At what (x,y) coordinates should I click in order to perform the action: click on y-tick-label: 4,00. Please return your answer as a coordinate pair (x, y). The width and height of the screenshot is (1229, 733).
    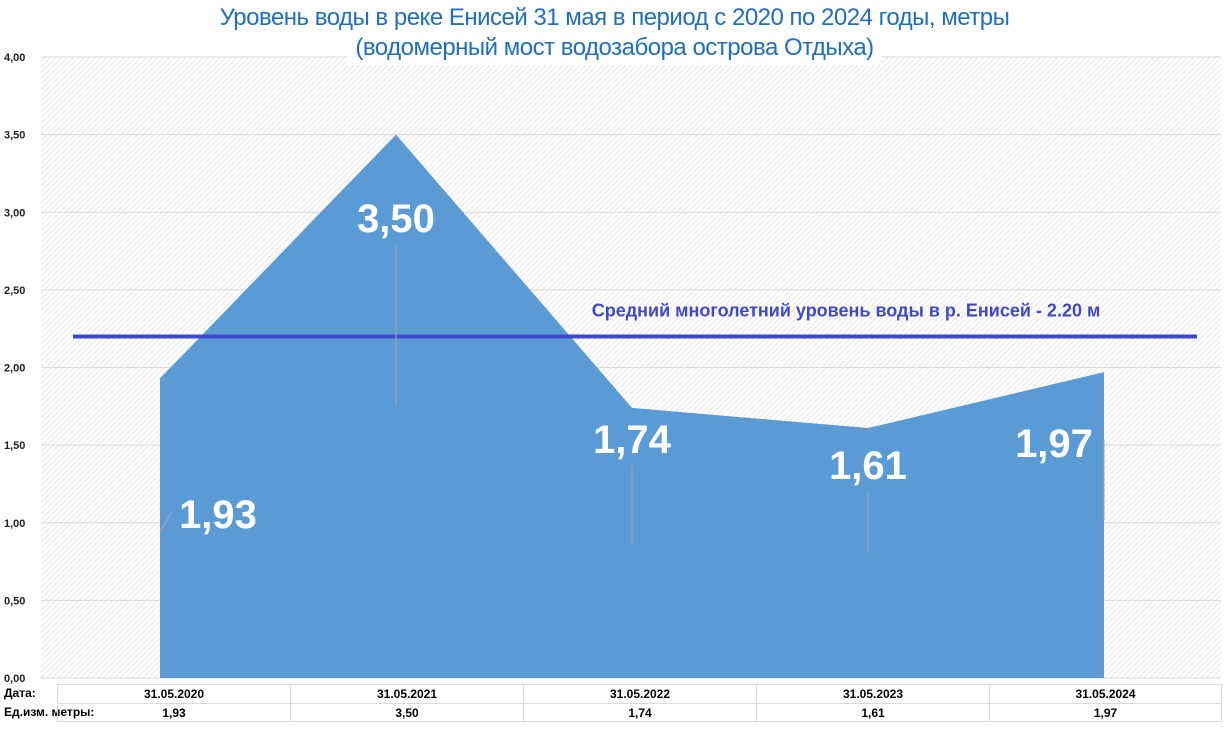
    Looking at the image, I should click on (14, 58).